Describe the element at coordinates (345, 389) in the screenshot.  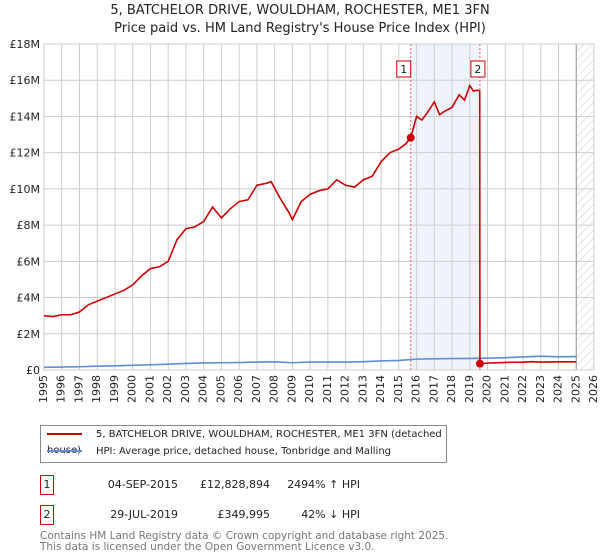
I see `x-tick-label: 2012` at that location.